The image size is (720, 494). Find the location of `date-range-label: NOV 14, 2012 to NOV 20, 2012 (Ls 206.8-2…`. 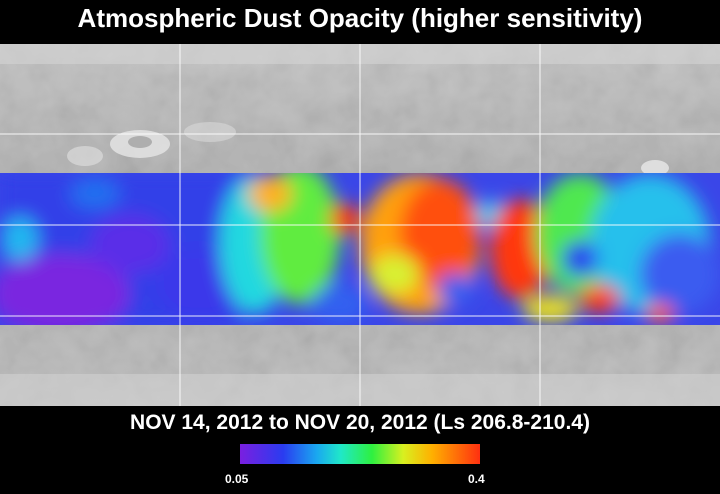

date-range-label: NOV 14, 2012 to NOV 20, 2012 (Ls 206.8-2… is located at coordinates (360, 422).